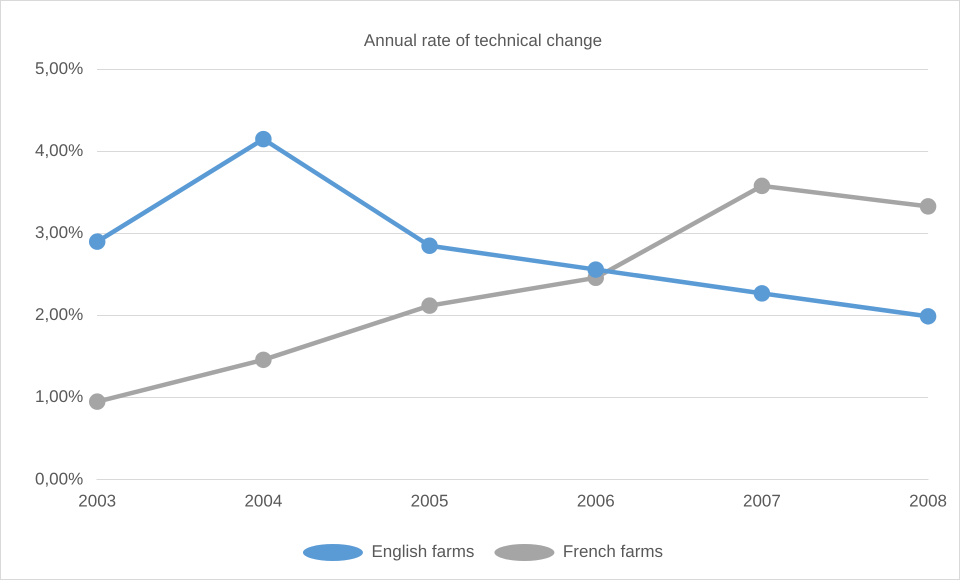 This screenshot has height=580, width=960. What do you see at coordinates (762, 500) in the screenshot?
I see `x-tick-label: 2007` at bounding box center [762, 500].